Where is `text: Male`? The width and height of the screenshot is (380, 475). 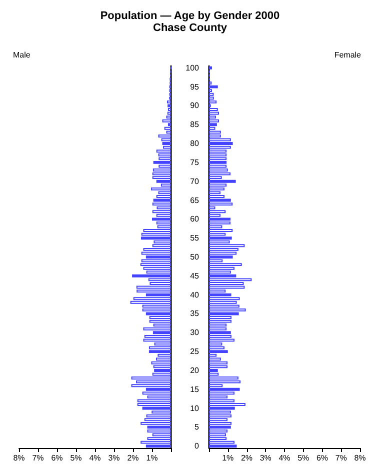 text: Male is located at coordinates (22, 55).